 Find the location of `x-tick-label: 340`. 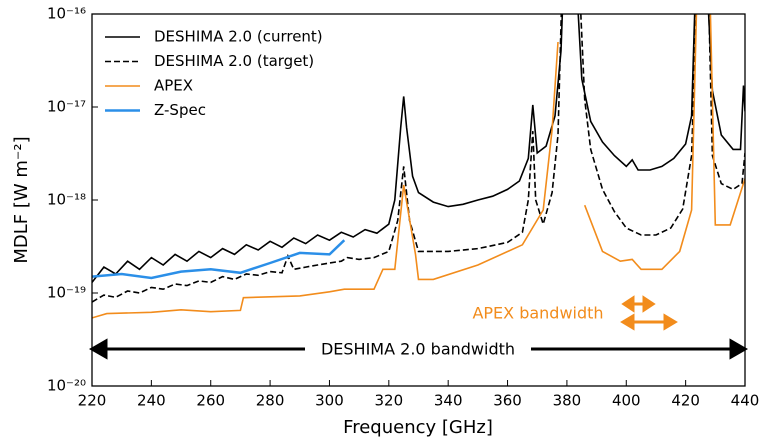

x-tick-label: 340 is located at coordinates (448, 401).